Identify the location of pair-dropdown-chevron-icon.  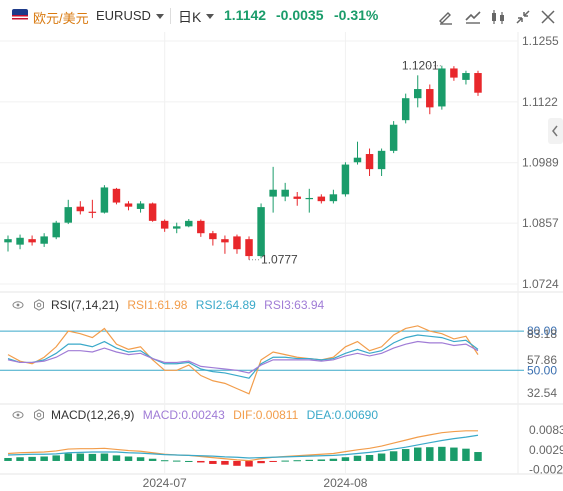
(160, 16).